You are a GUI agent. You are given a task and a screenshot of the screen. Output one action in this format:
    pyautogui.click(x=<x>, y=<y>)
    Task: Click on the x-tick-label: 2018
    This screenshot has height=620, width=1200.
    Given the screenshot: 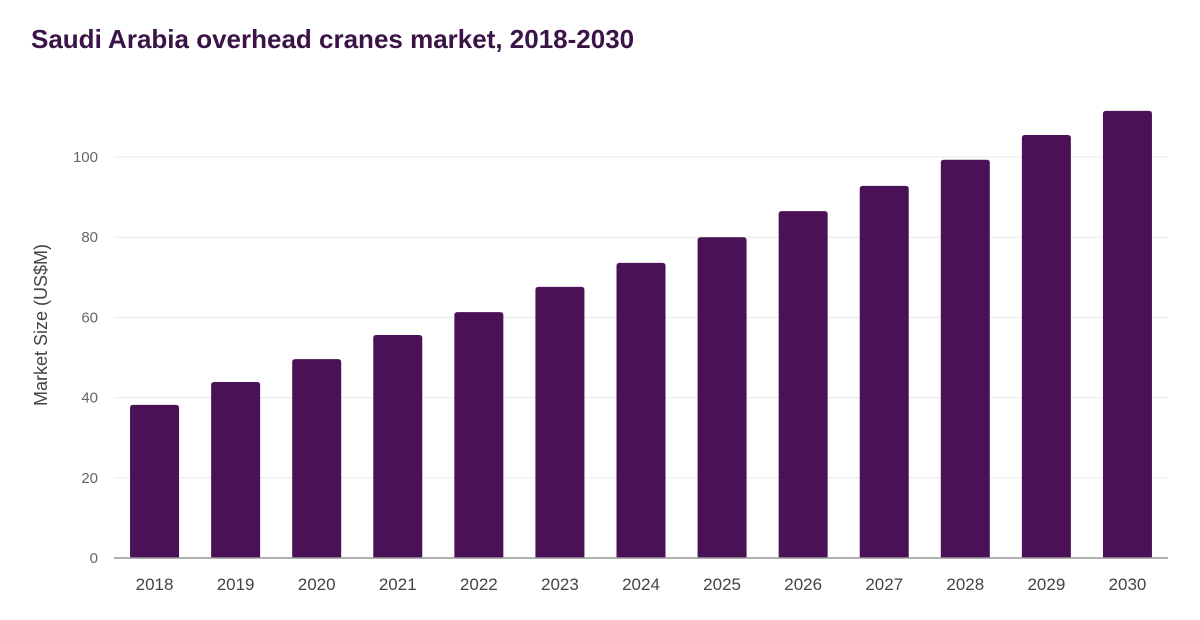 What is the action you would take?
    pyautogui.click(x=155, y=584)
    